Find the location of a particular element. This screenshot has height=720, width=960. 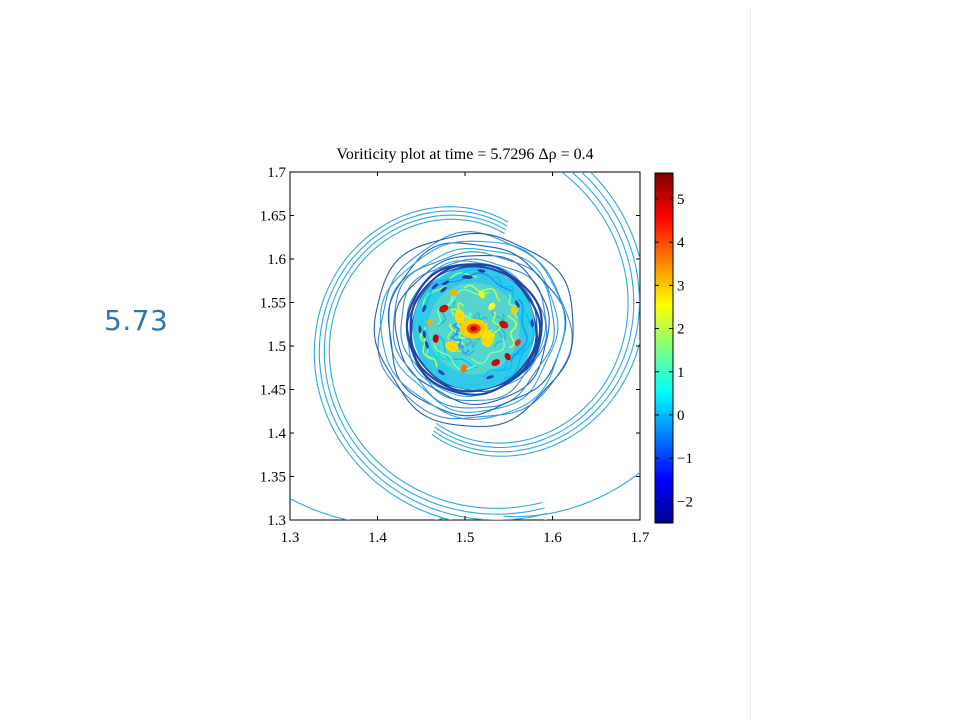

y-tick-label: 1.35 is located at coordinates (273, 478).